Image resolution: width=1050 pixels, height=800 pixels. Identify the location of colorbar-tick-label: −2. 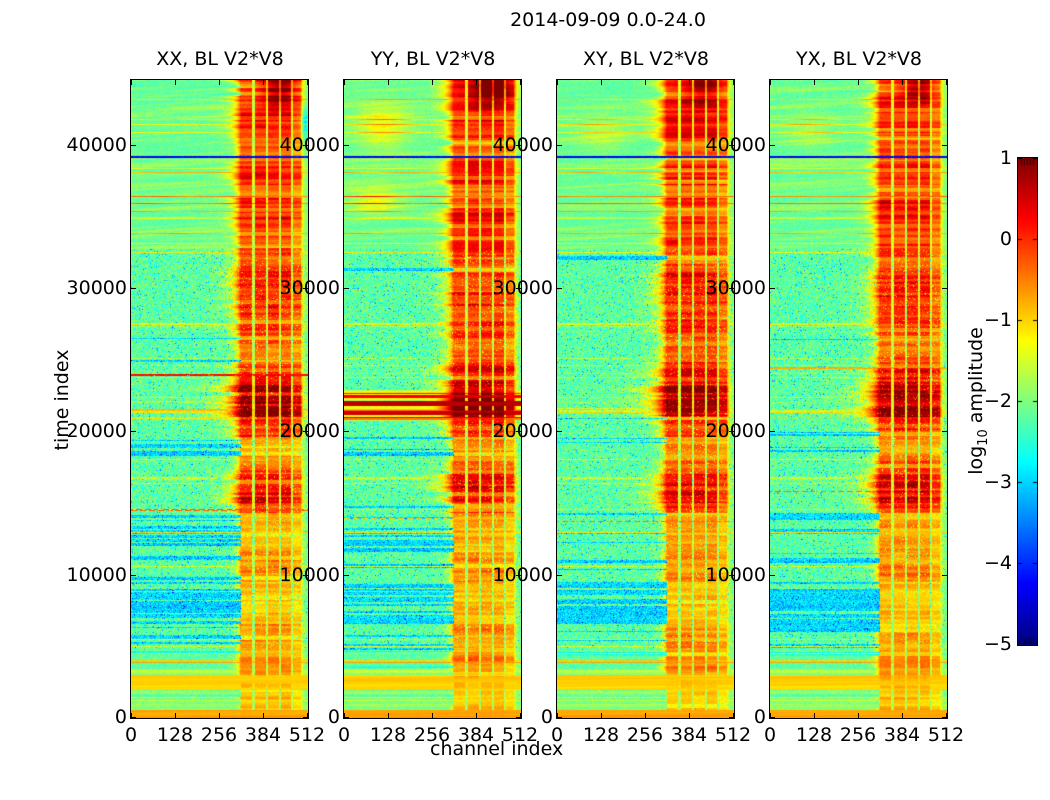
(997, 401).